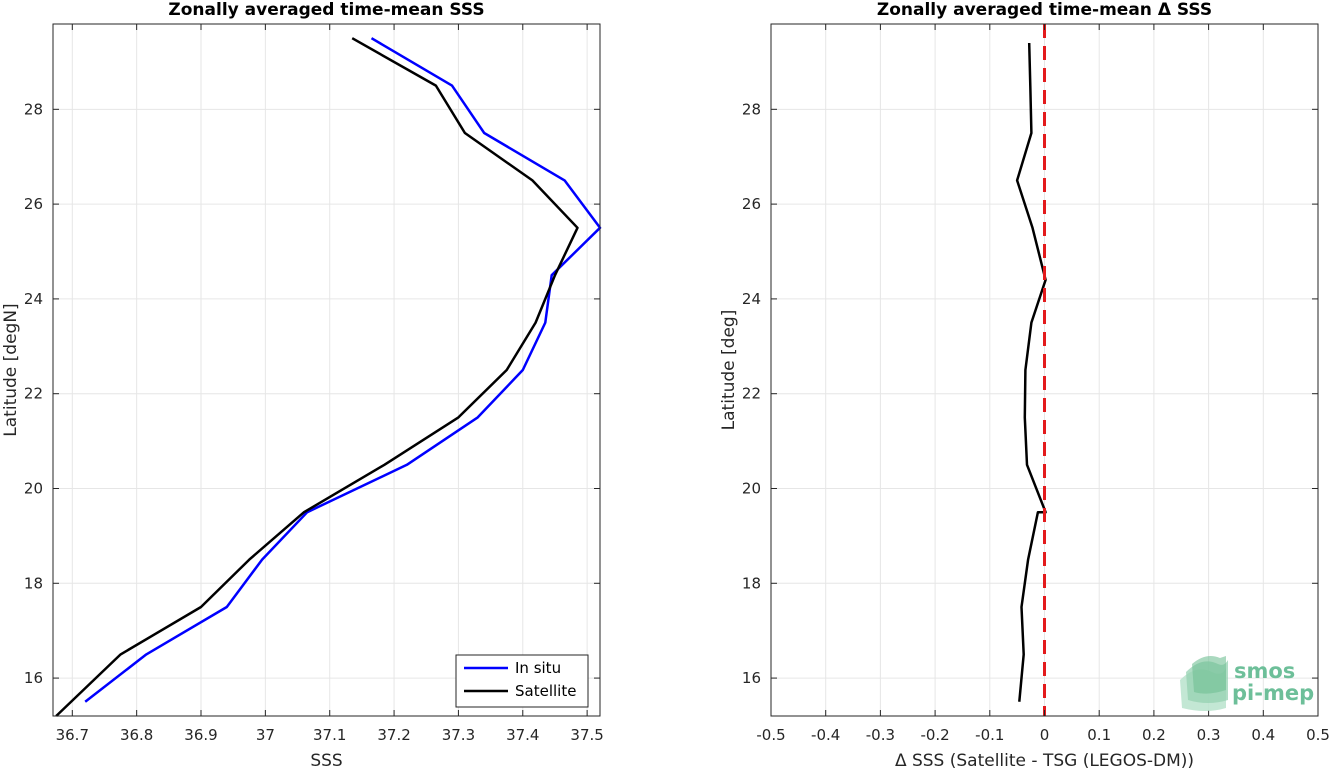 The height and width of the screenshot is (769, 1330). I want to click on logo-wave-icon, so click(1204, 683).